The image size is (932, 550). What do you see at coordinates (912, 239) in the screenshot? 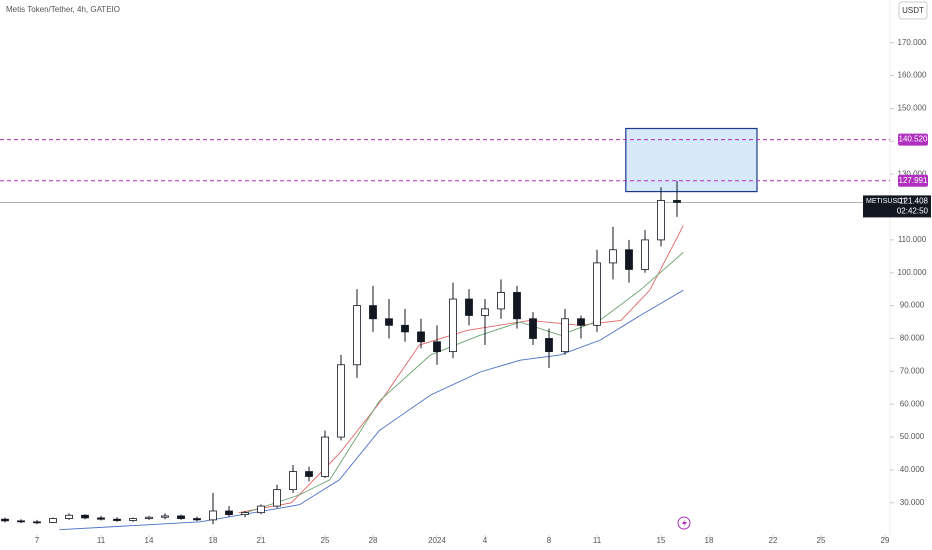
I see `y-tick-label: 110.000` at bounding box center [912, 239].